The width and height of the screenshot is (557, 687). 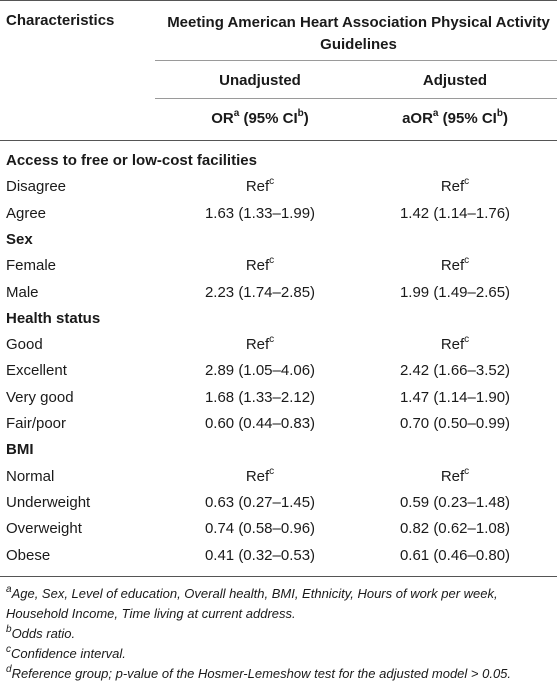 I want to click on row-label: Obese, so click(x=28, y=555).